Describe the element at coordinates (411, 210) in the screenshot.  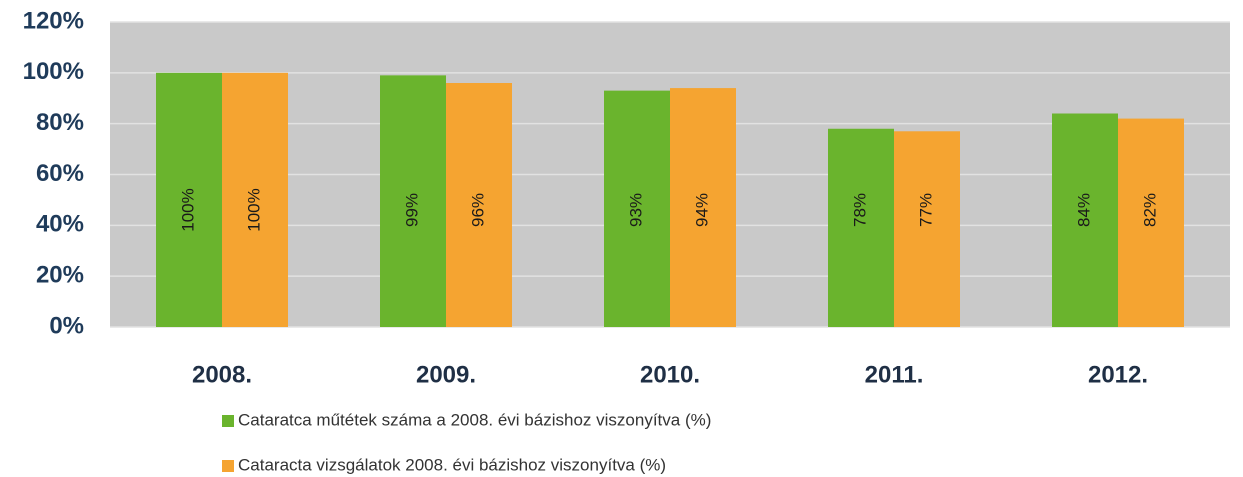
I see `value-label: 99%` at that location.